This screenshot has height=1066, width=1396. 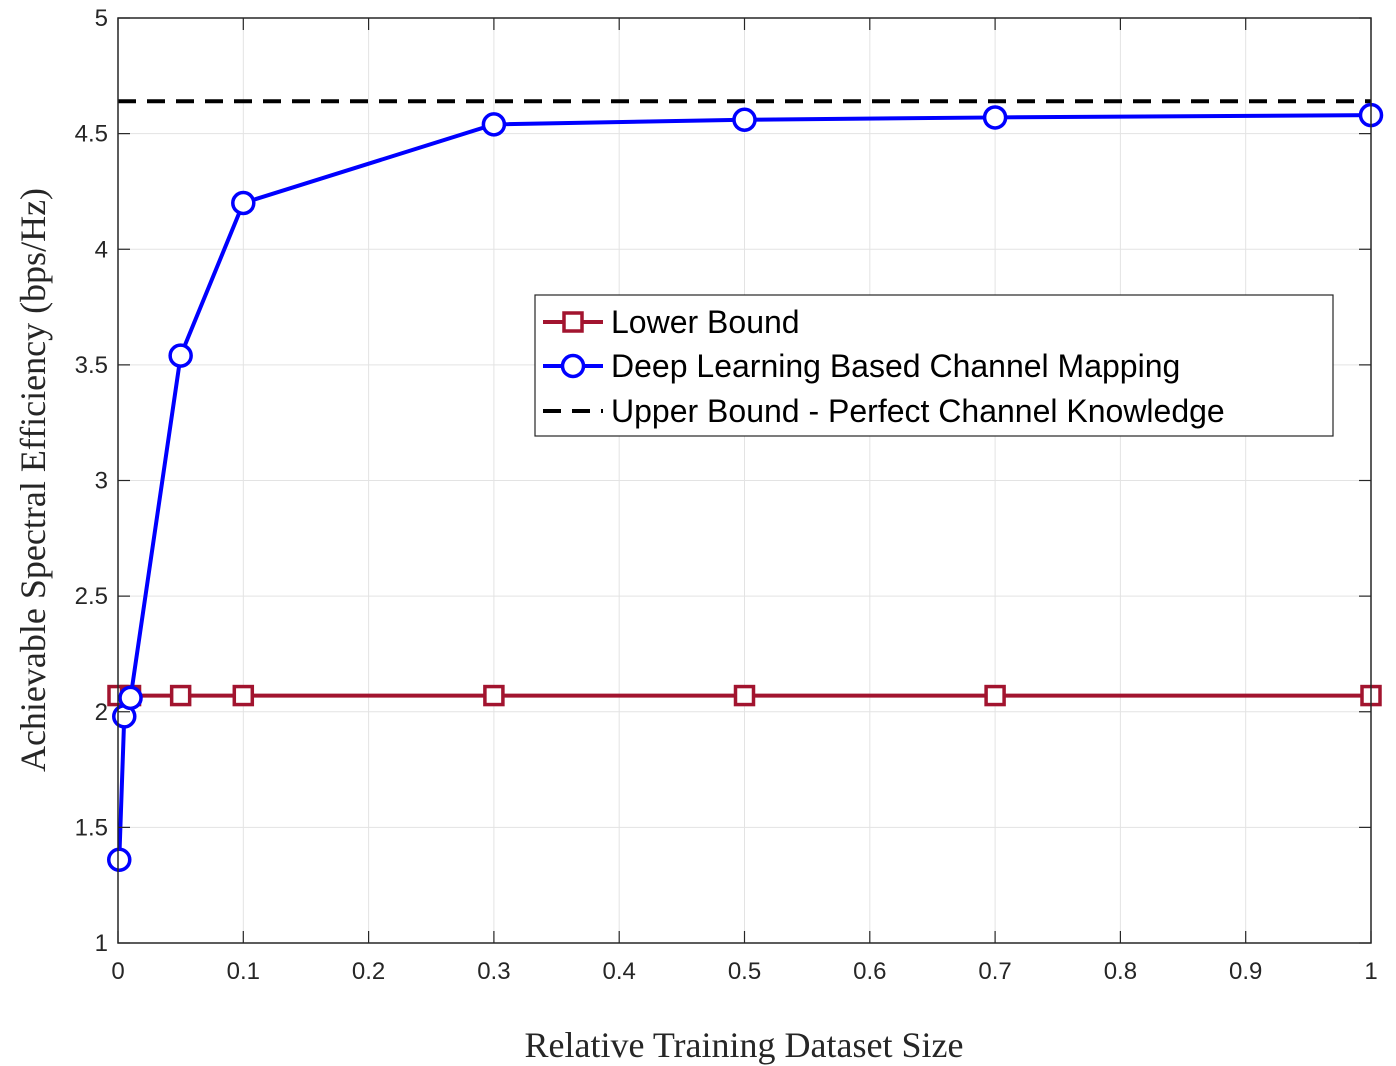 I want to click on legend-label: Upper Bound - Perfect Channel Knowledge, so click(x=918, y=411).